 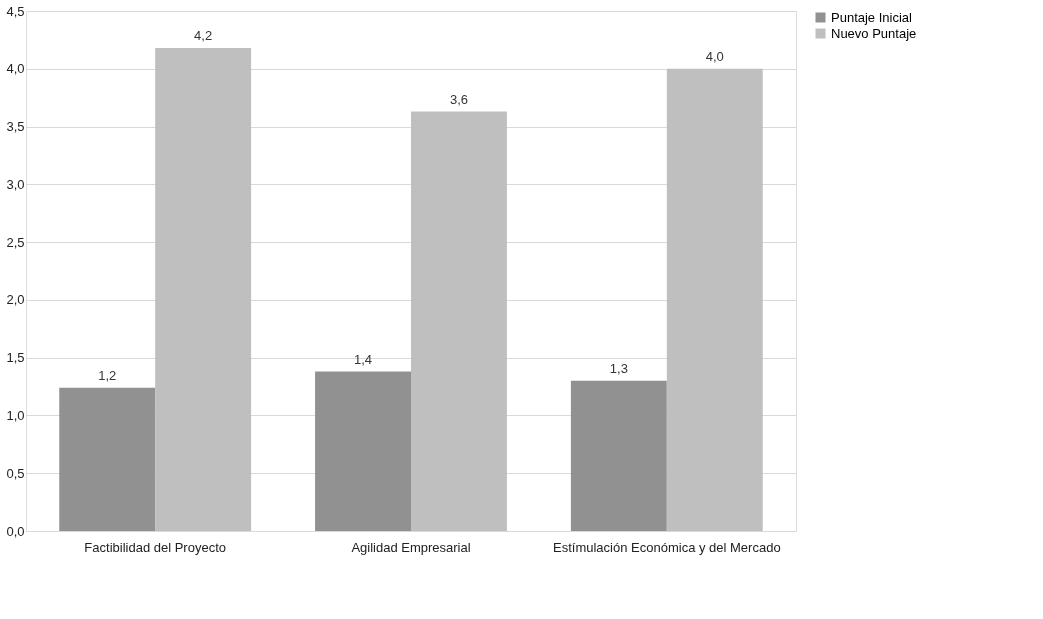 I want to click on y-tick-label: 1,5, so click(x=15, y=358).